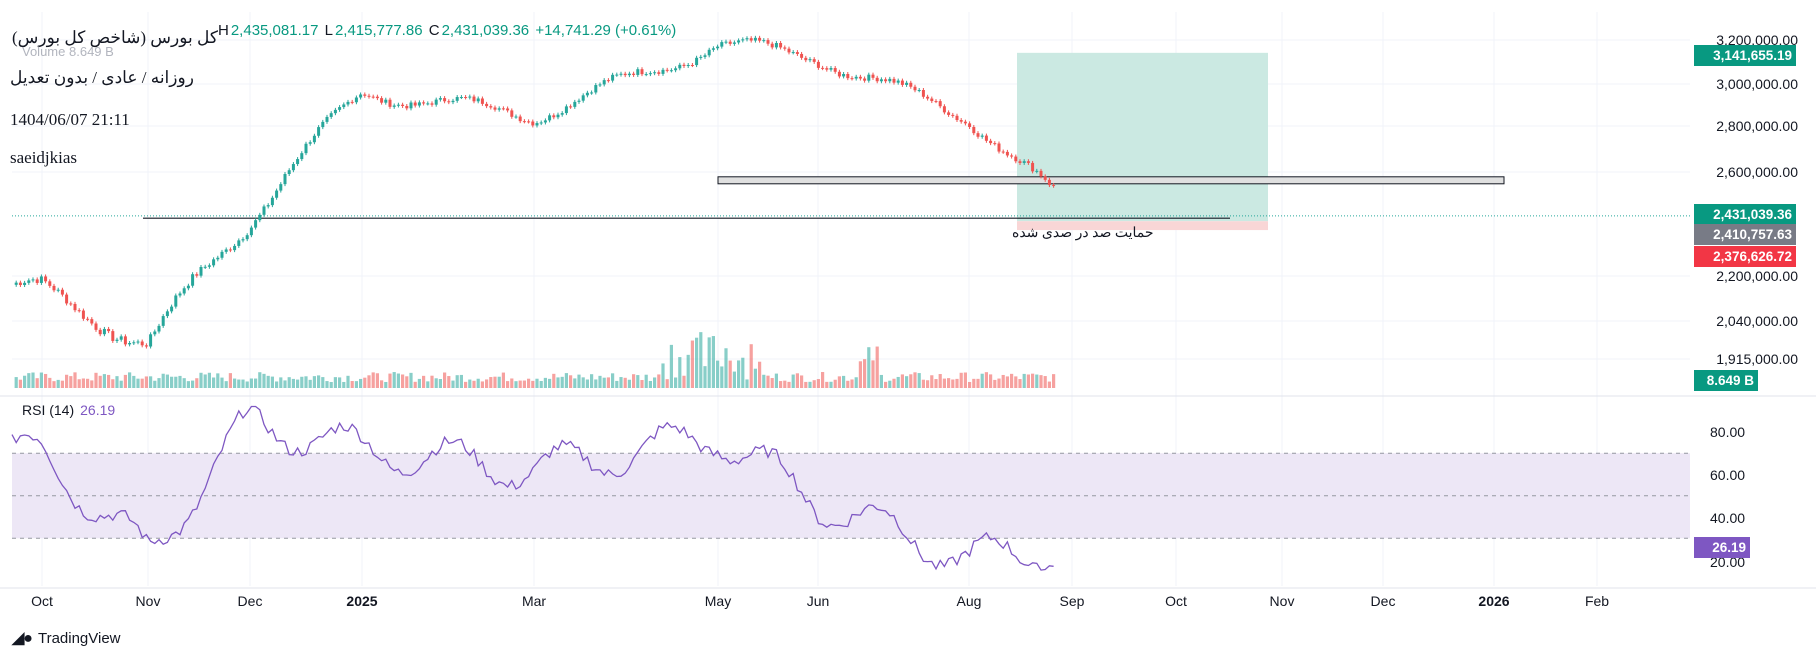 The image size is (1816, 661). Describe the element at coordinates (328, 30) in the screenshot. I see `ohlc-low-key: L` at that location.